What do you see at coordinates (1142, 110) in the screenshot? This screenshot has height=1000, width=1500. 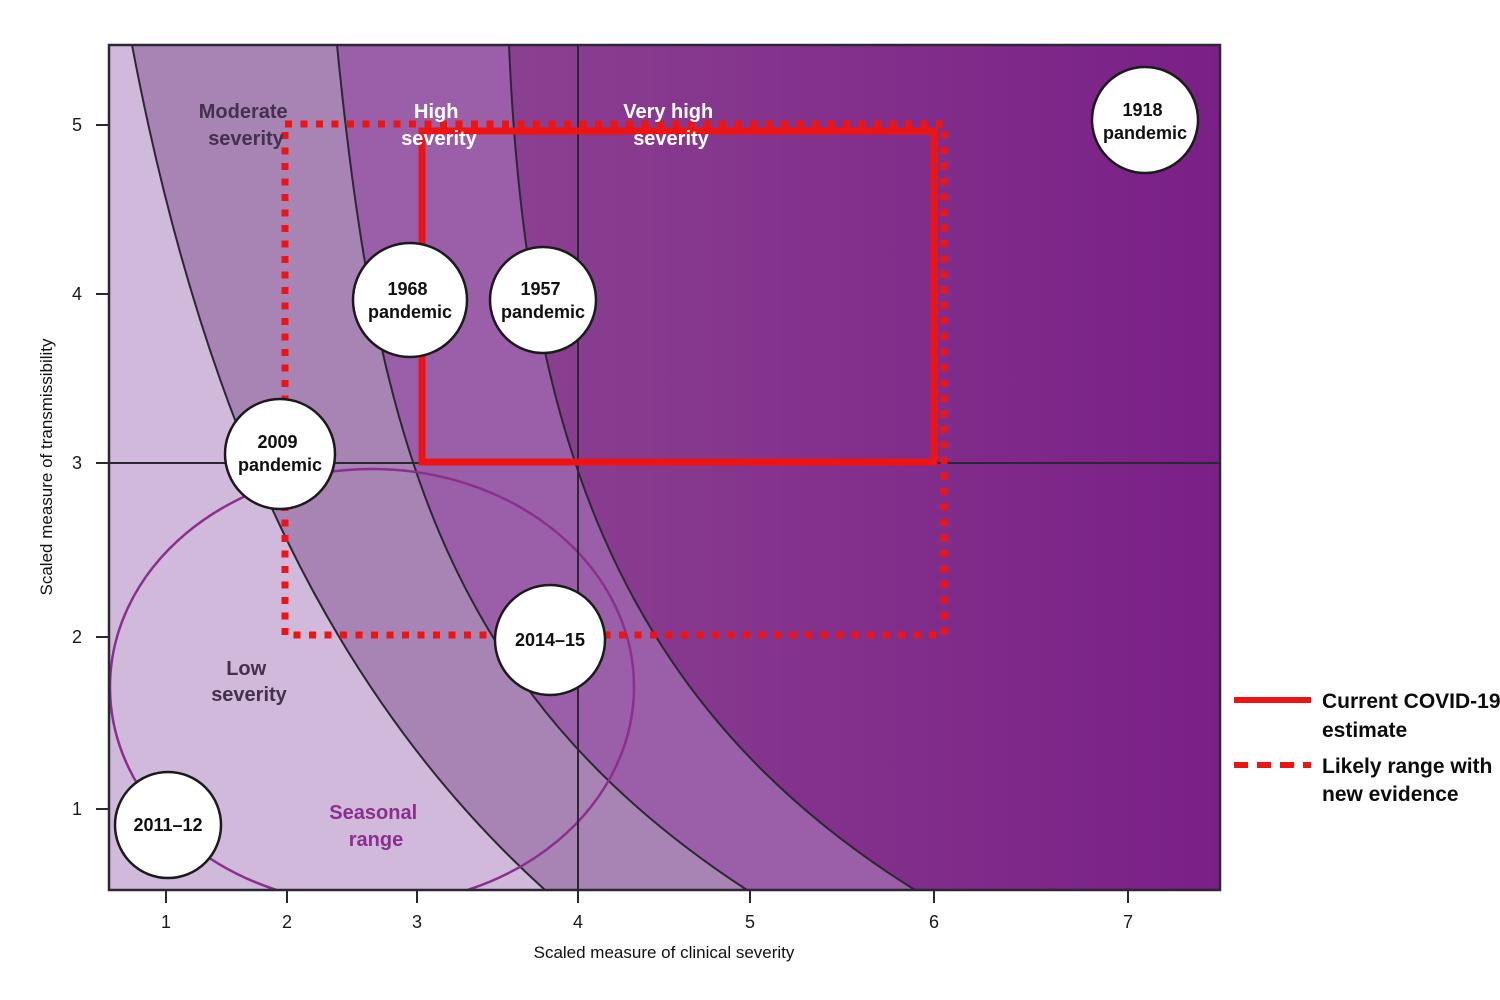 I see `event-label-line: 1918` at bounding box center [1142, 110].